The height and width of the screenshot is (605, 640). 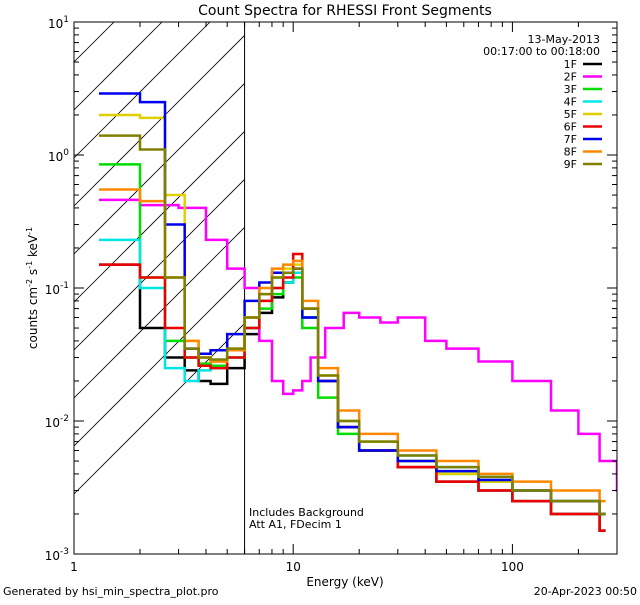 I want to click on x-tick-label: 10, so click(x=293, y=567).